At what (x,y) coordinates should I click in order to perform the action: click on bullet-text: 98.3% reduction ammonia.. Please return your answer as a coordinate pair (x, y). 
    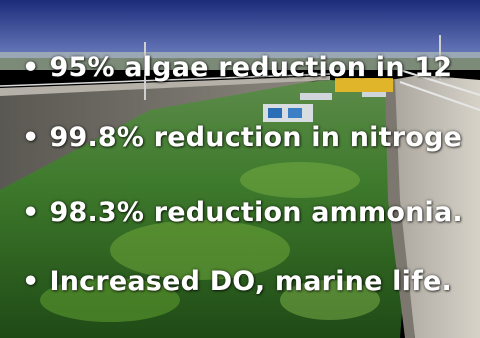
    Looking at the image, I should click on (256, 212).